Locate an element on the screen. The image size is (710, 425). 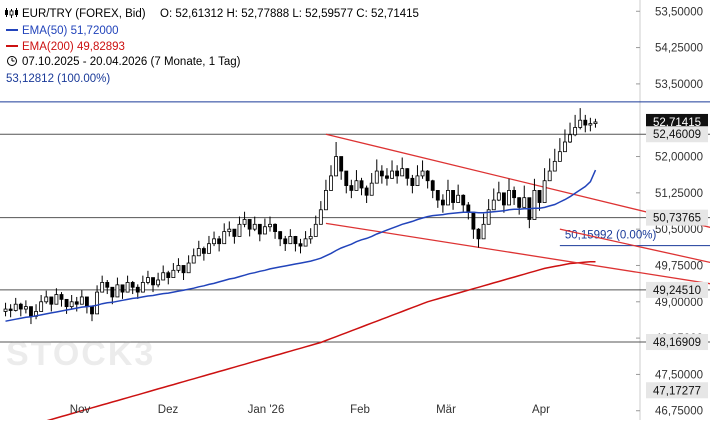
price-label: 49,24510 is located at coordinates (677, 291).